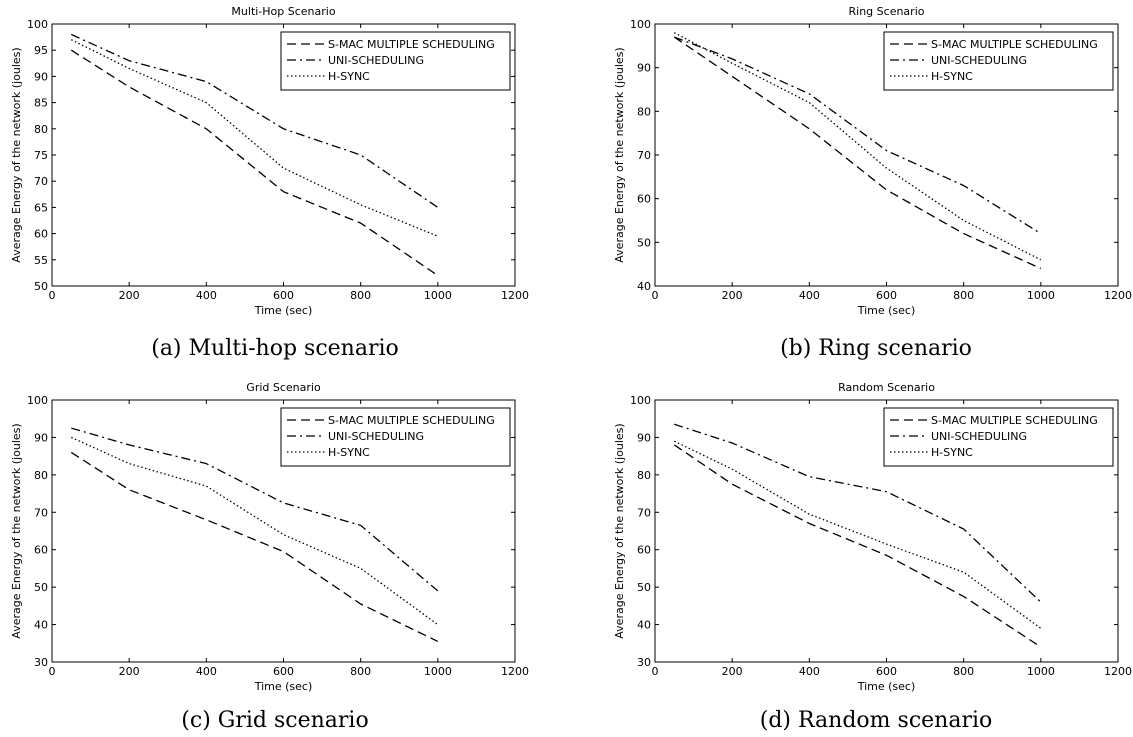 Image resolution: width=1133 pixels, height=737 pixels. Describe the element at coordinates (283, 387) in the screenshot. I see `chart-title: Grid Scenario` at that location.